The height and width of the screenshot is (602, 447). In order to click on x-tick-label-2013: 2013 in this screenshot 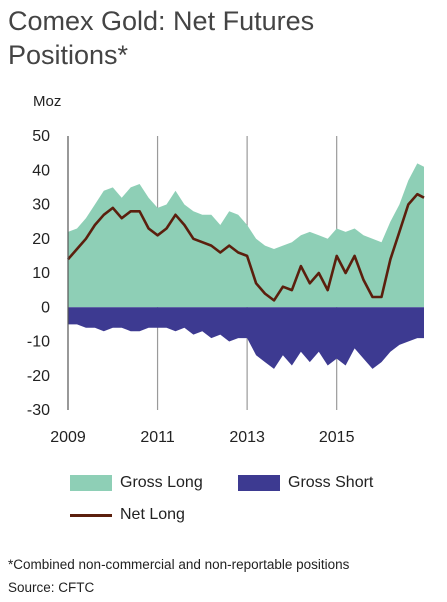, I will do `click(247, 437)`.